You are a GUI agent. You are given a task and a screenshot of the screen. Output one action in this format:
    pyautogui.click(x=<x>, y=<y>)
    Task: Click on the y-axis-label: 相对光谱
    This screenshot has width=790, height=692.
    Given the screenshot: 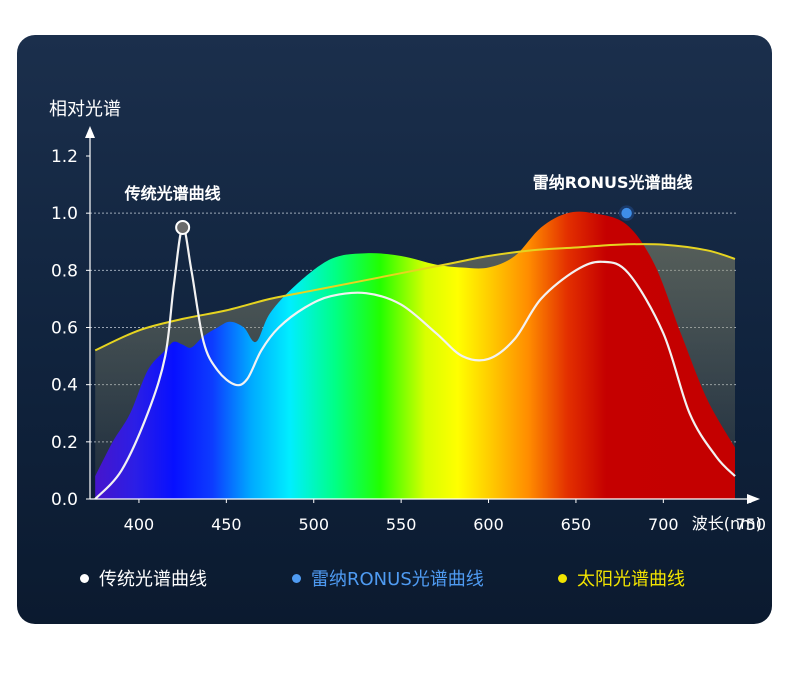 What is the action you would take?
    pyautogui.click(x=85, y=109)
    